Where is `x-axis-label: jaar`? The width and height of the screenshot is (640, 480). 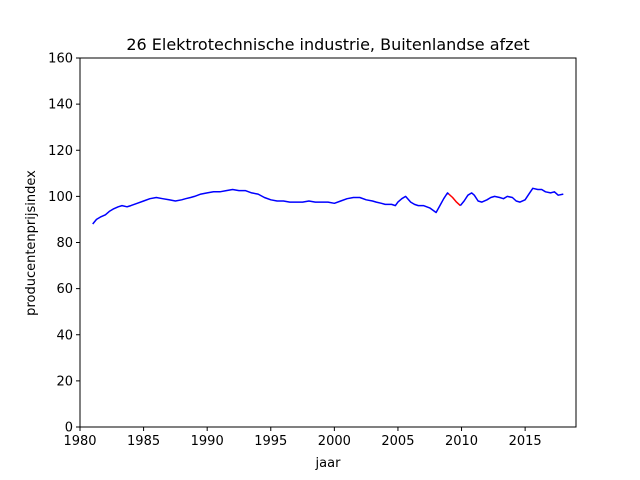 x-axis-label: jaar is located at coordinates (328, 463).